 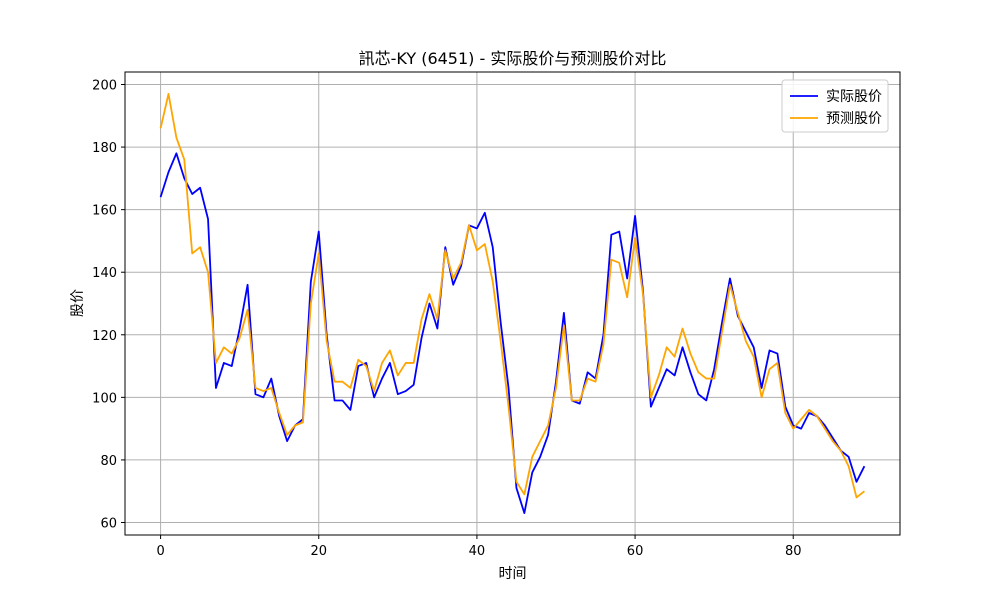 What do you see at coordinates (104, 398) in the screenshot?
I see `y-tick-label: 100` at bounding box center [104, 398].